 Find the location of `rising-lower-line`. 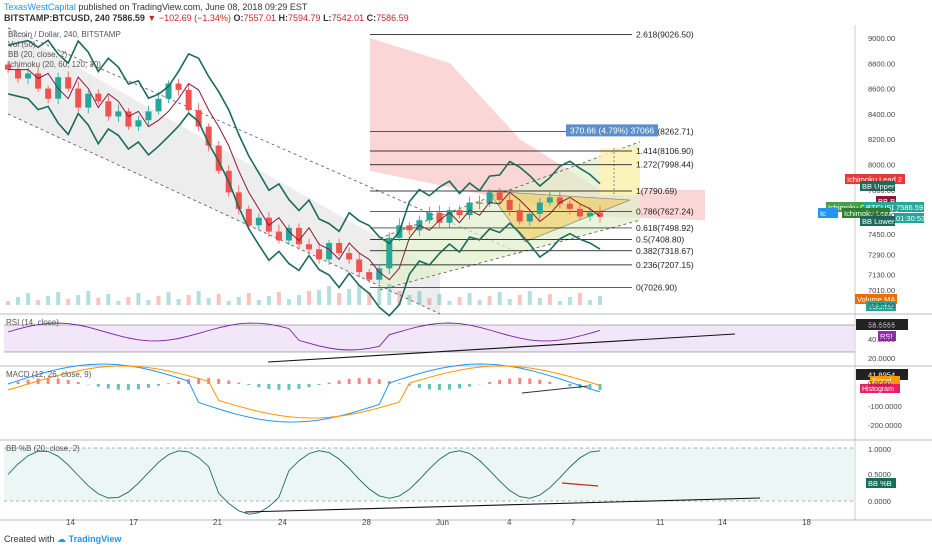

rising-lower-line is located at coordinates (510, 255).